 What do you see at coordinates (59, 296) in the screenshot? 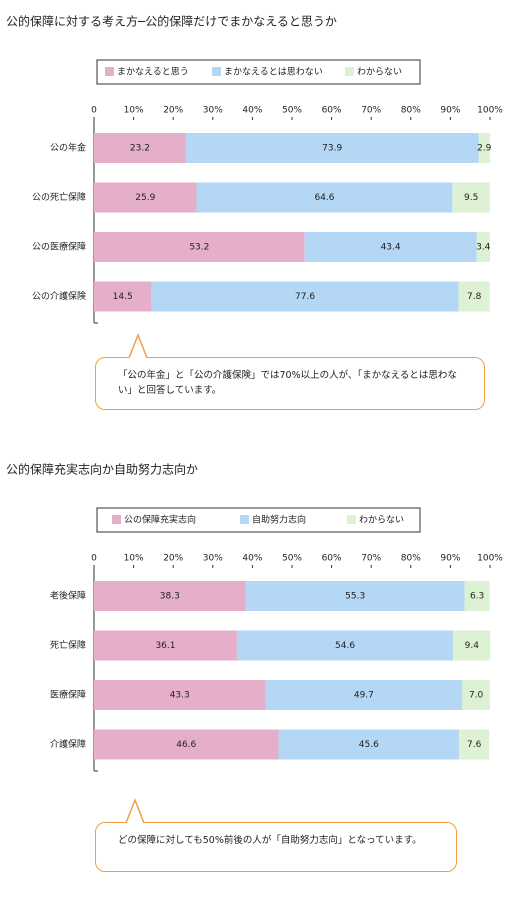
I see `category-label: 公の介護保険` at bounding box center [59, 296].